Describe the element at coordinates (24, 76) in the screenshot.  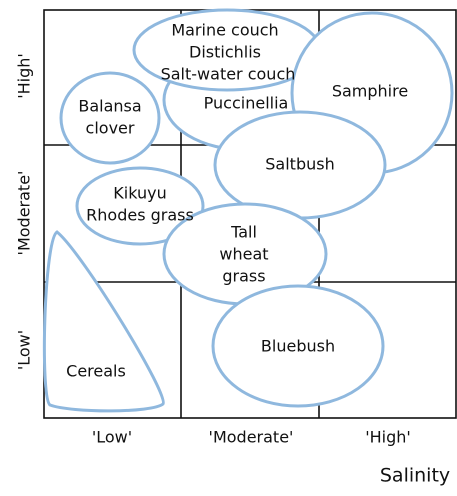
I see `y-axis-label: 'High'` at that location.